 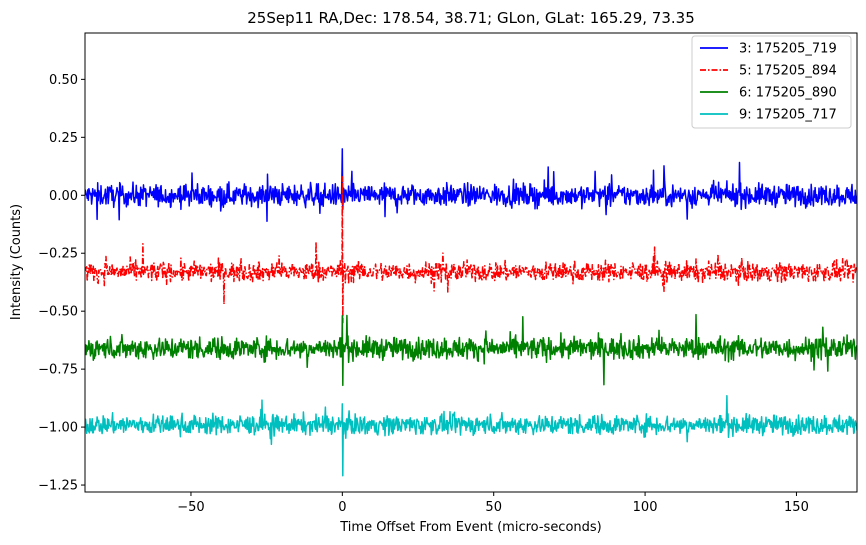 What do you see at coordinates (342, 507) in the screenshot?
I see `x-tick-label: 0` at bounding box center [342, 507].